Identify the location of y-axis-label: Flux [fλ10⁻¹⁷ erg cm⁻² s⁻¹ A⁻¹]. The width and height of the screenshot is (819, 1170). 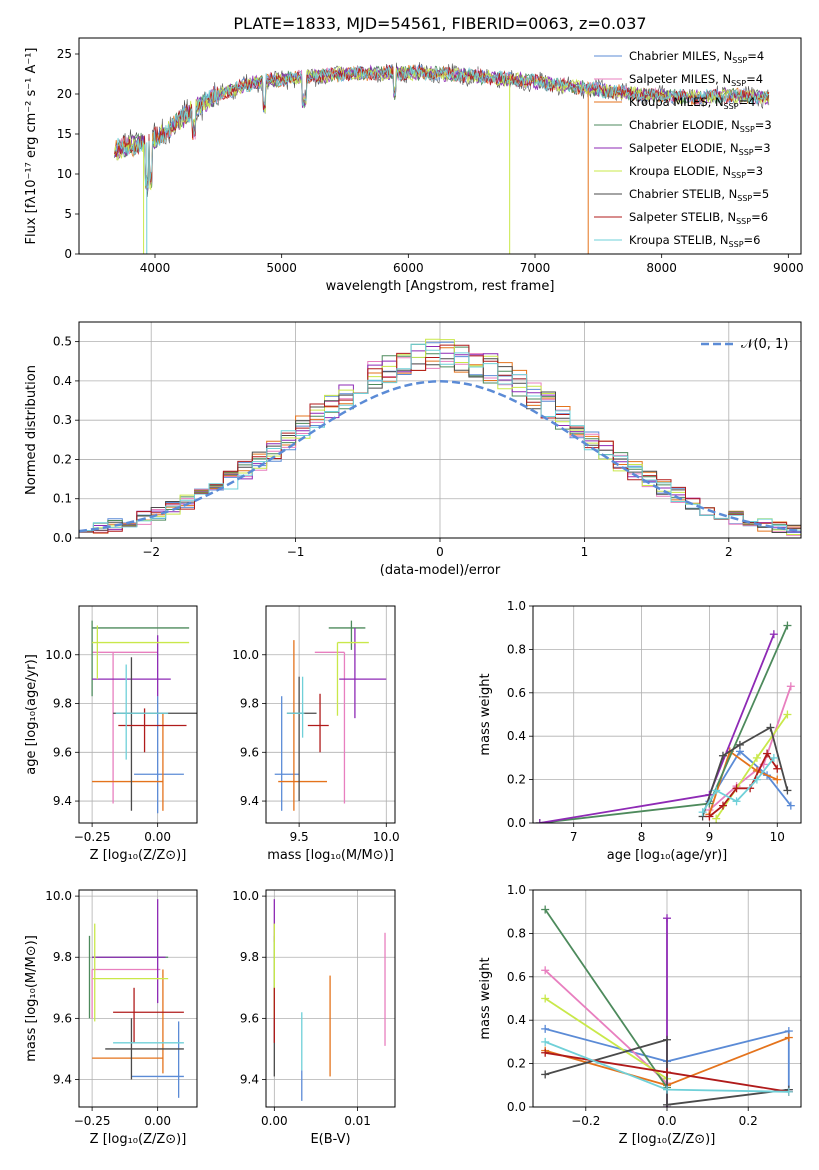
(31, 146).